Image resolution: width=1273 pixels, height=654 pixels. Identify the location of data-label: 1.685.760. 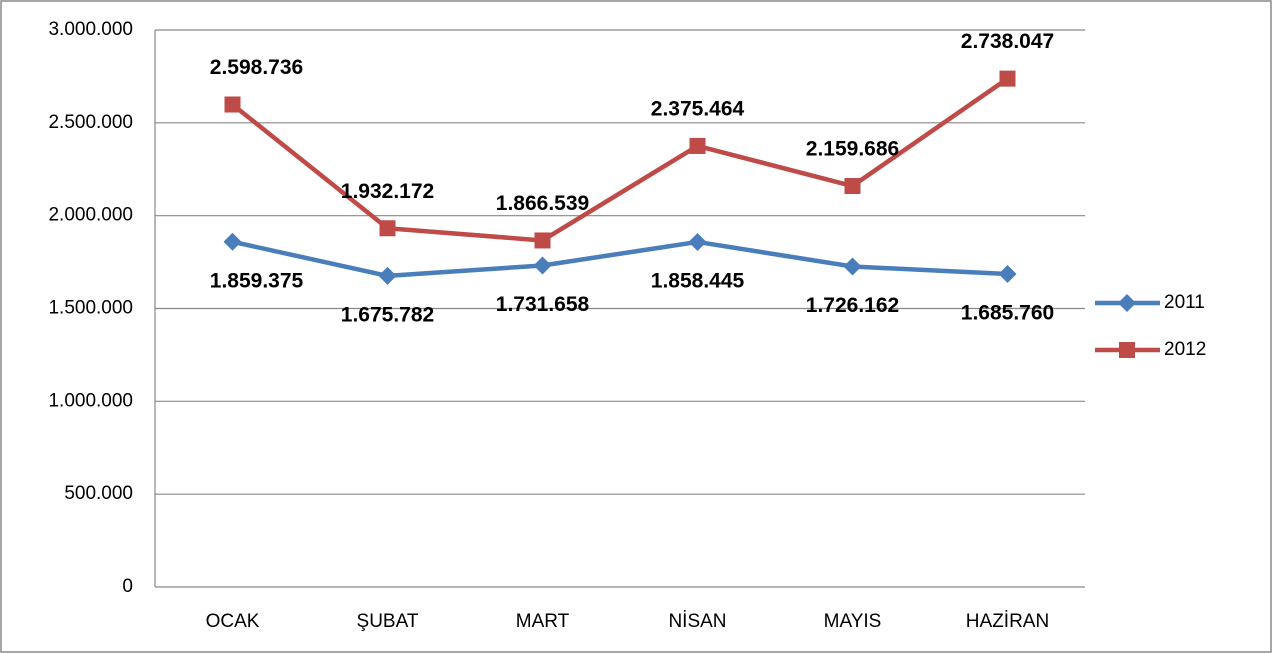
(1007, 313).